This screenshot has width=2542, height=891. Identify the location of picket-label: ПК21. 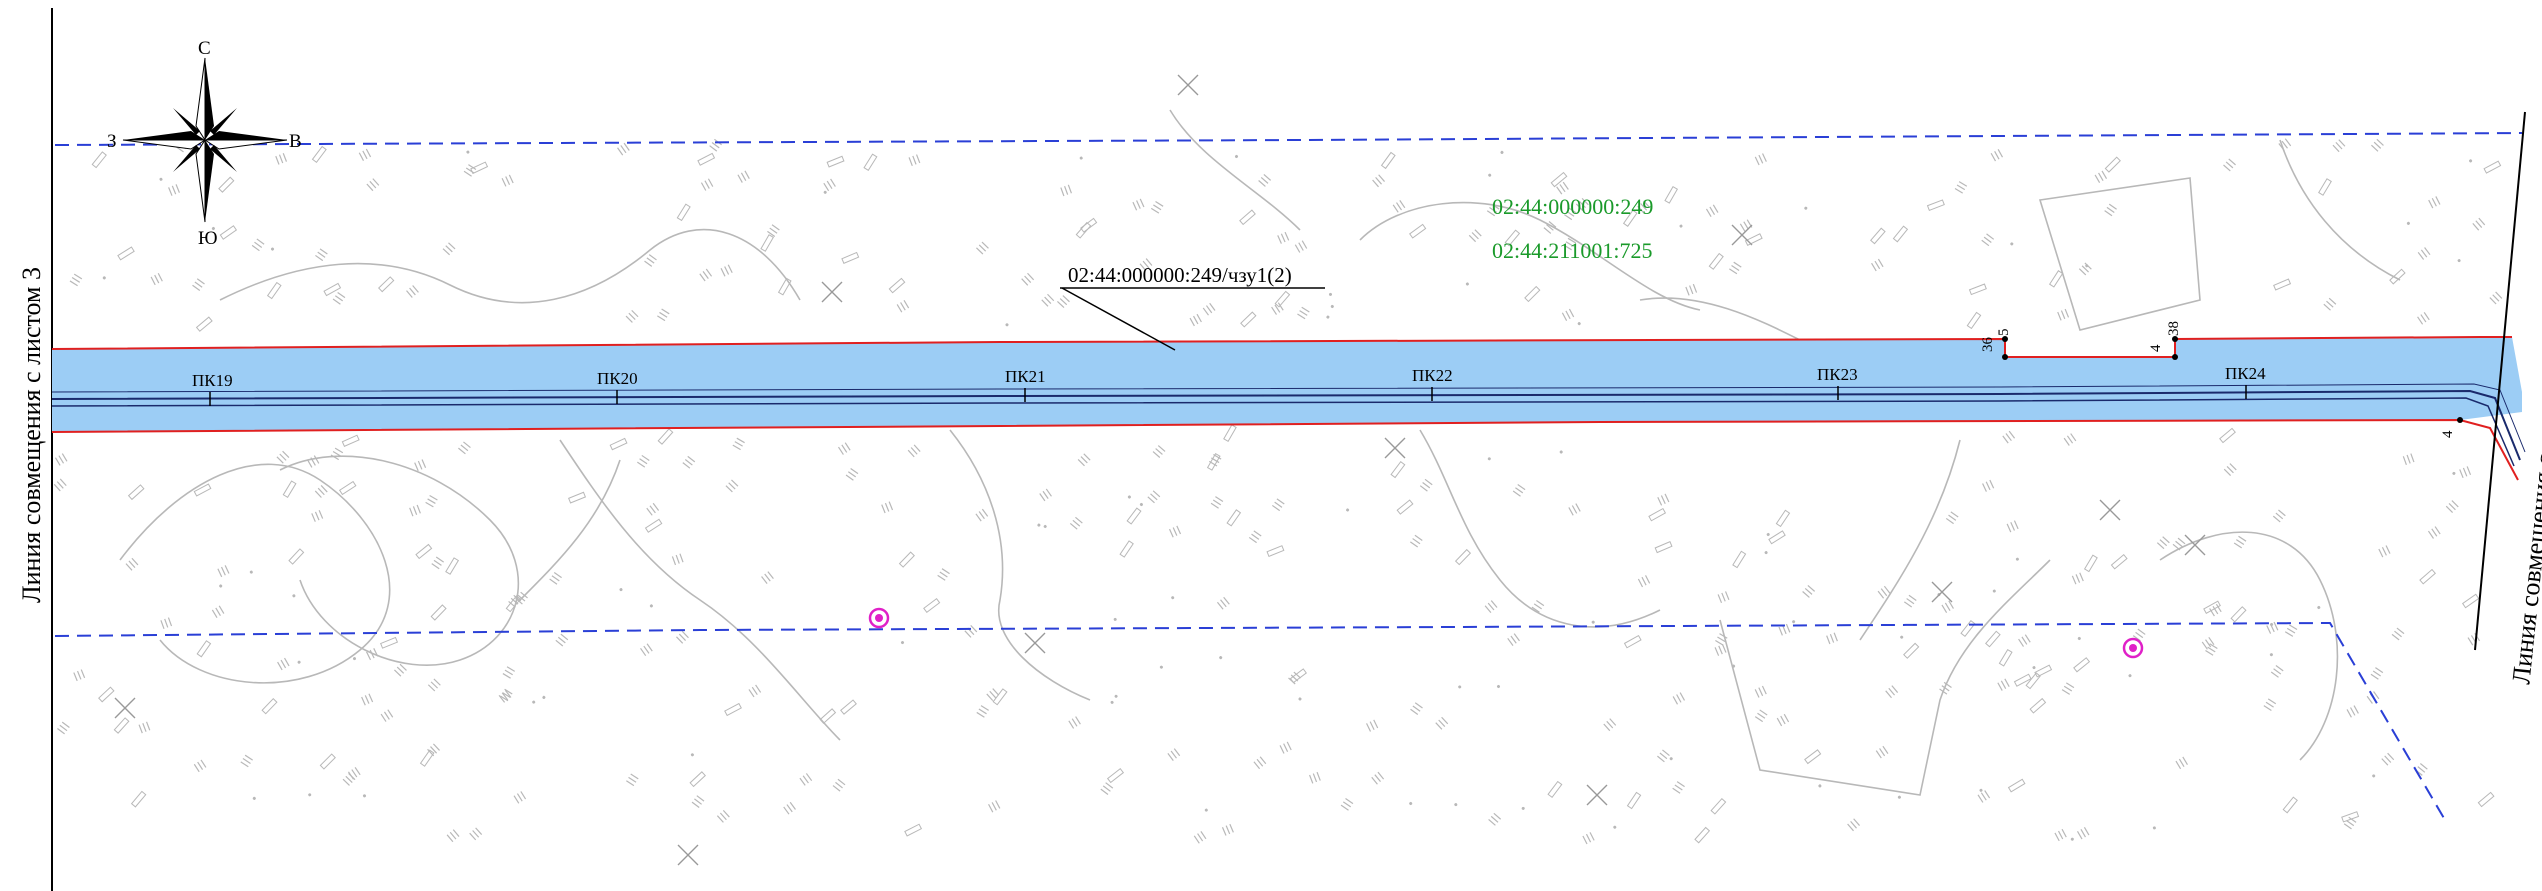
(1025, 376).